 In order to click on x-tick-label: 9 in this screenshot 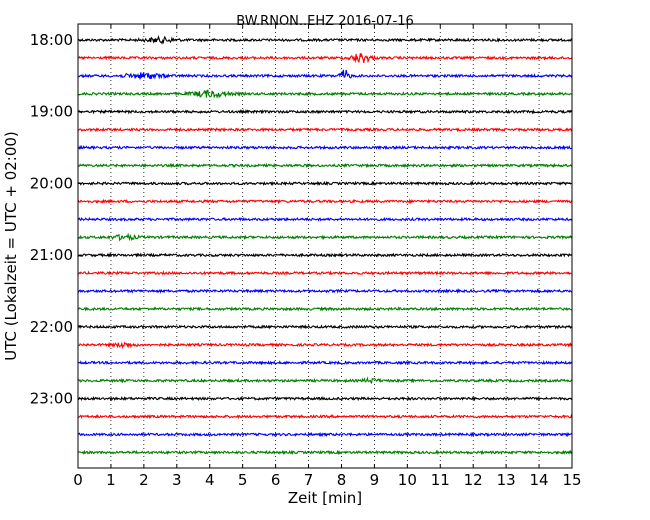, I will do `click(375, 480)`.